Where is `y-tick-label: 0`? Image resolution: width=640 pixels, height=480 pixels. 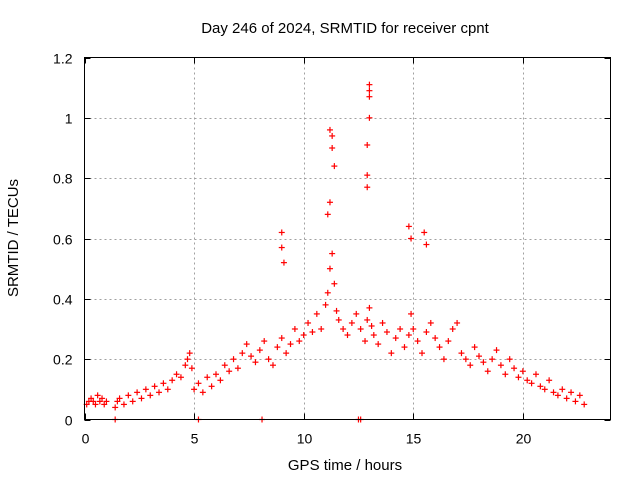 y-tick-label: 0 is located at coordinates (69, 421).